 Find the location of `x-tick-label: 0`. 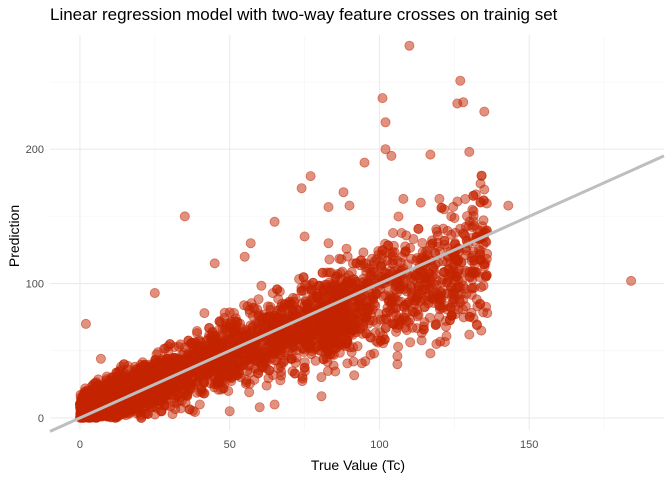

x-tick-label: 0 is located at coordinates (80, 445).